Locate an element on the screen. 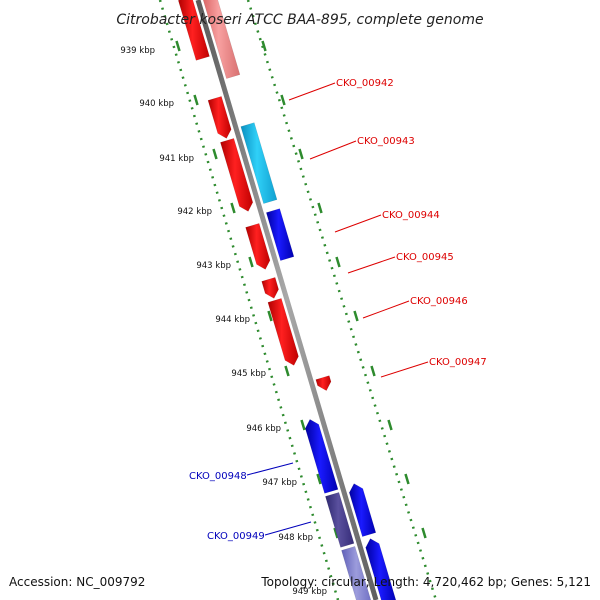 This screenshot has height=600, width=600. accession-text: Accession: NC_009792 is located at coordinates (77, 582).